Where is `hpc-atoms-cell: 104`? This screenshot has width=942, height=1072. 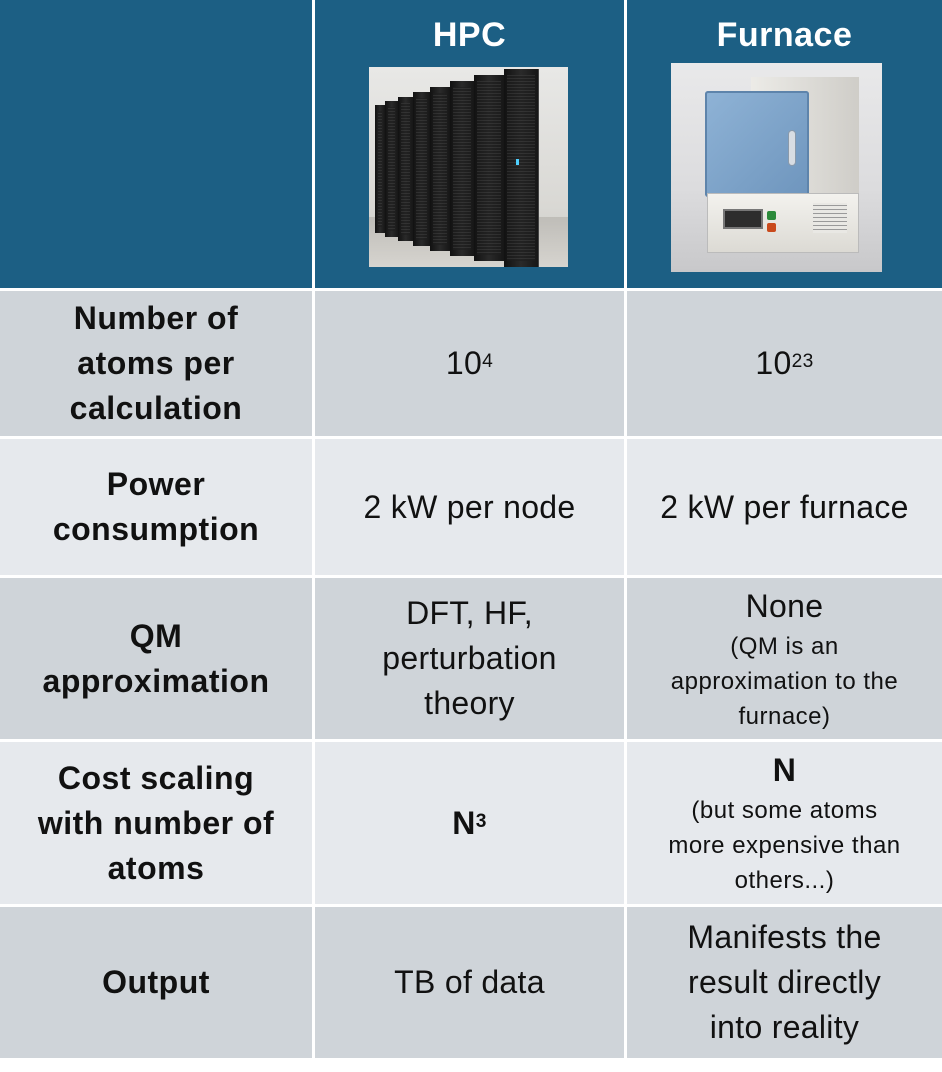 hpc-atoms-cell: 104 is located at coordinates (469, 363).